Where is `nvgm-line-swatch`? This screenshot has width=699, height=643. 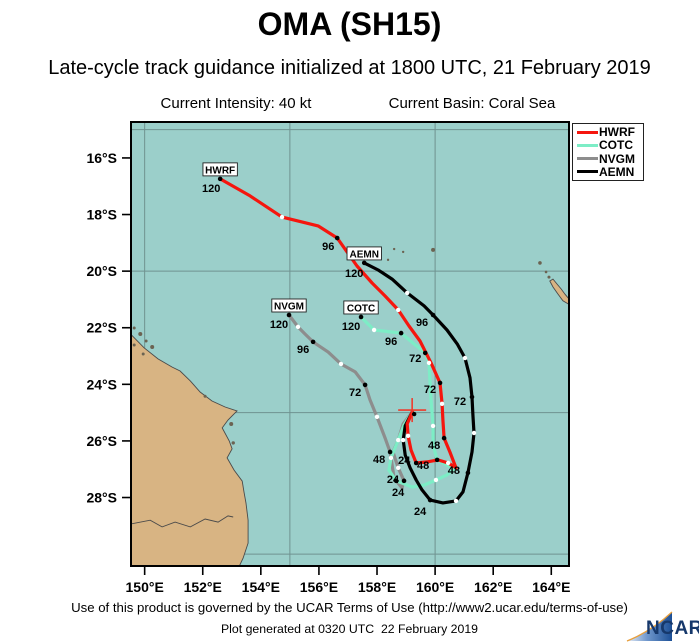 nvgm-line-swatch is located at coordinates (587, 159).